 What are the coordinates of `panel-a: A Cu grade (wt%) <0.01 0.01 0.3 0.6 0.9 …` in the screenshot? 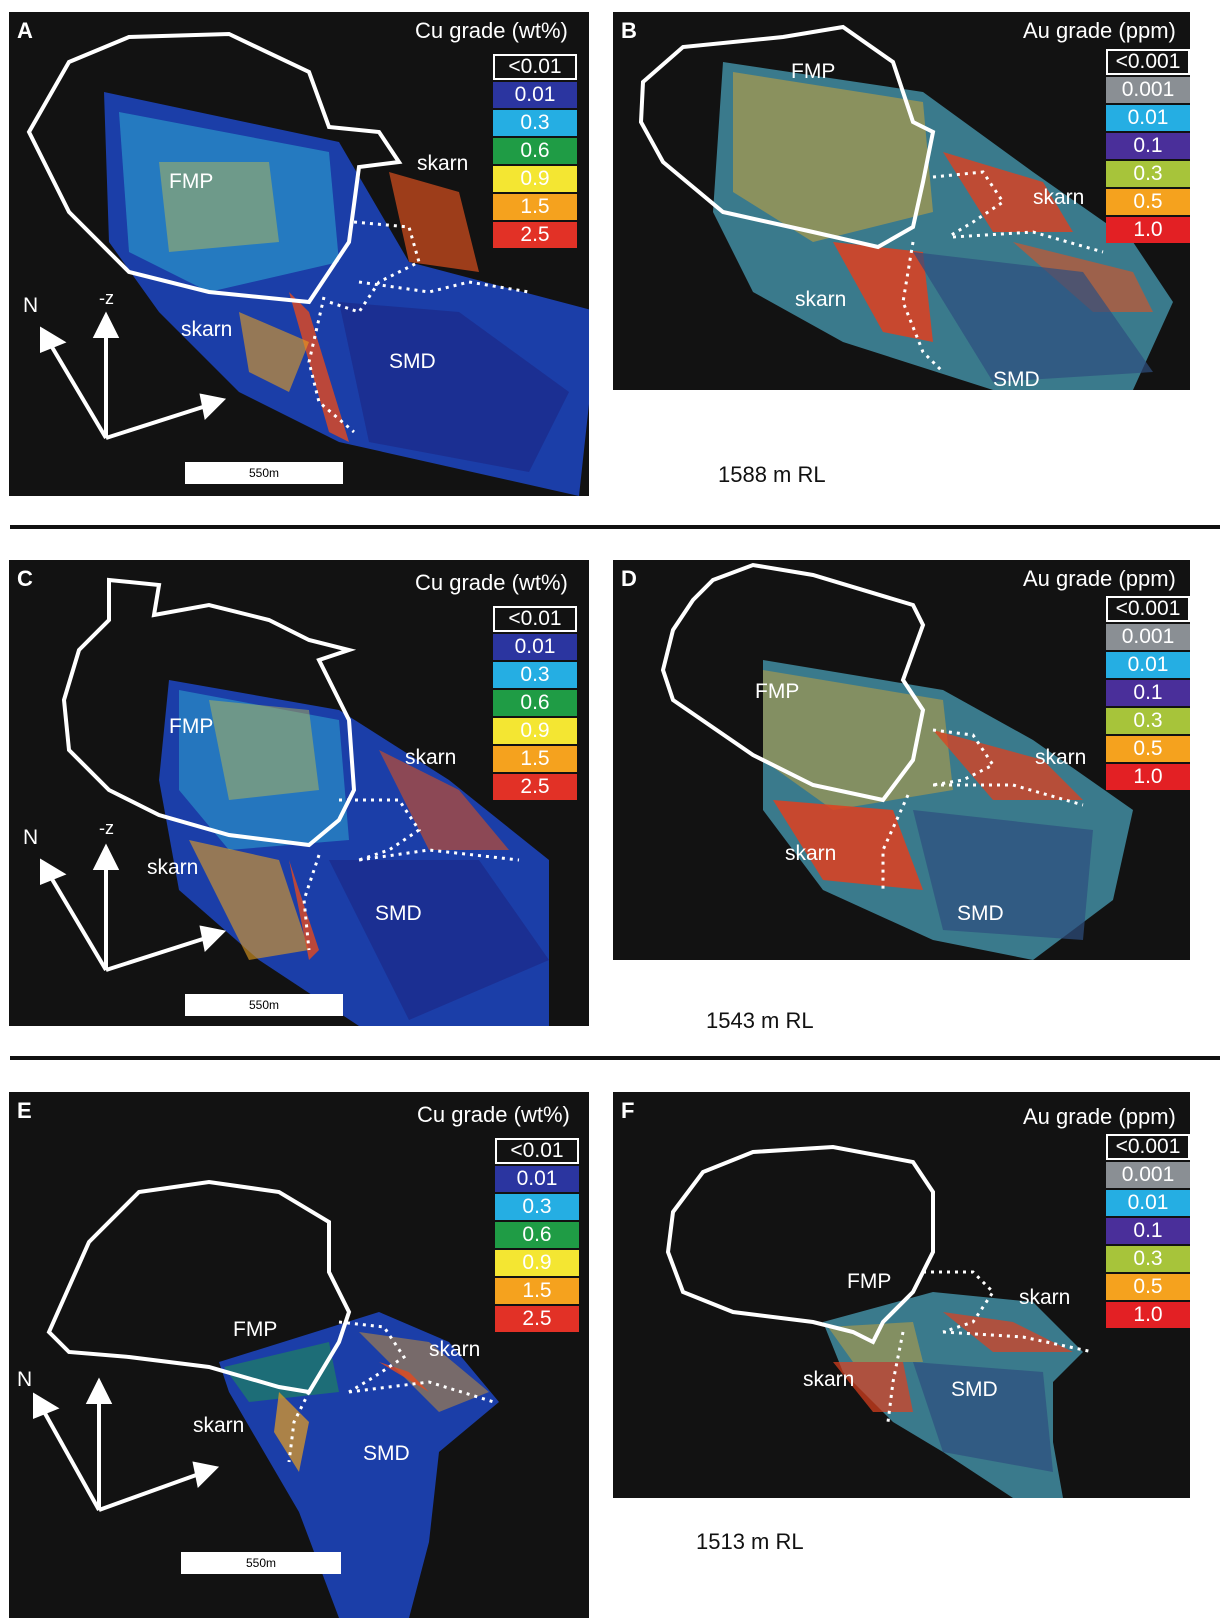 It's located at (299, 254).